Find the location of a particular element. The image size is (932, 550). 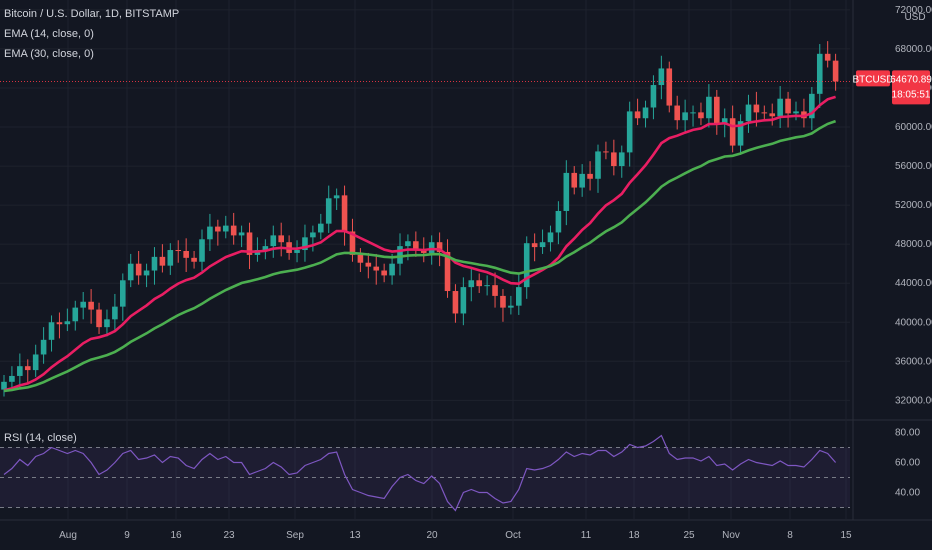

time-tick-label: 18 is located at coordinates (634, 535).